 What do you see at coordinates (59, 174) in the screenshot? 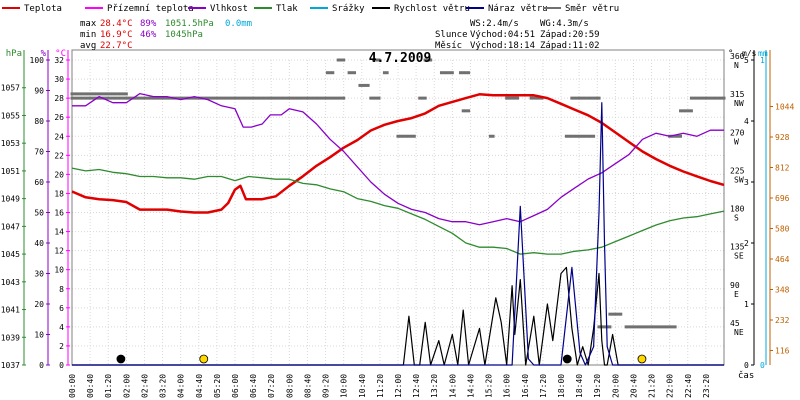
I see `celsius-axis-tick-label: 20` at bounding box center [59, 174].